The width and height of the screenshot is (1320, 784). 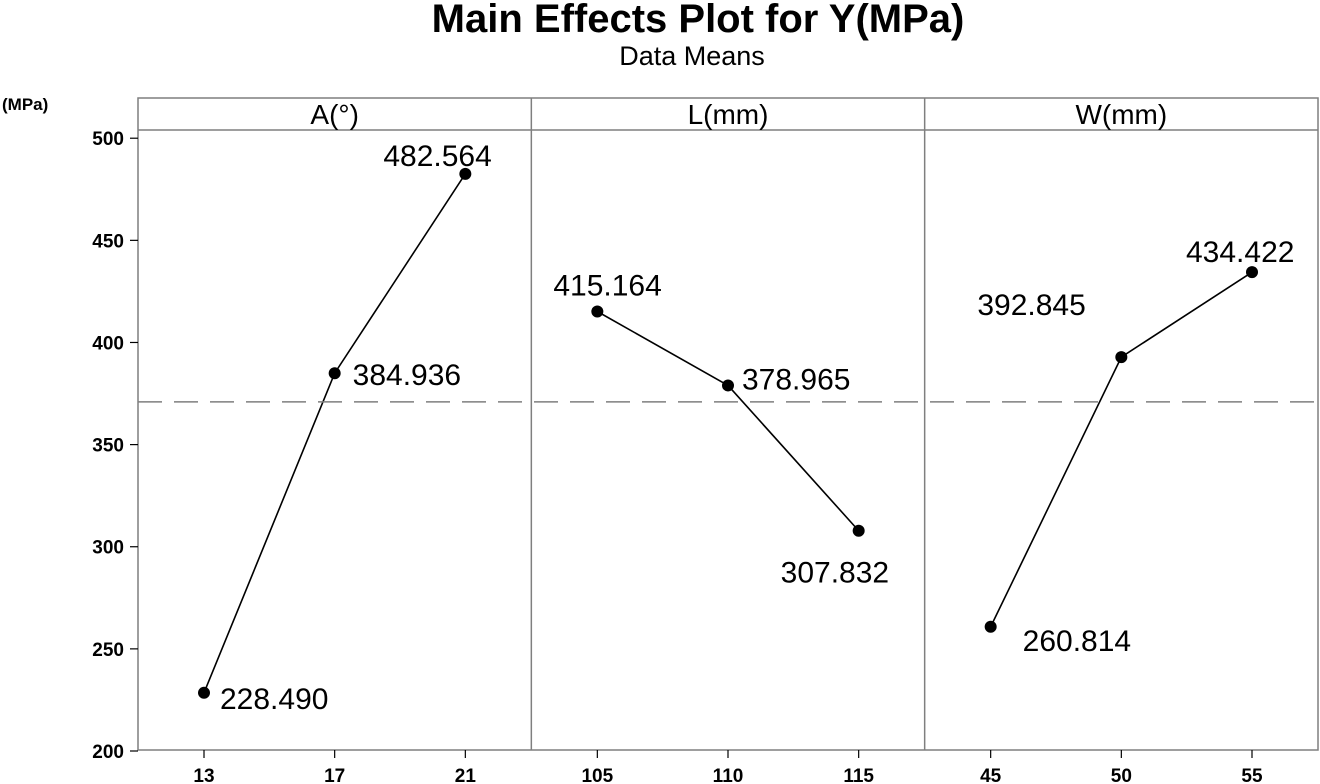 What do you see at coordinates (203, 775) in the screenshot?
I see `x-tick-label-0-0: 13` at bounding box center [203, 775].